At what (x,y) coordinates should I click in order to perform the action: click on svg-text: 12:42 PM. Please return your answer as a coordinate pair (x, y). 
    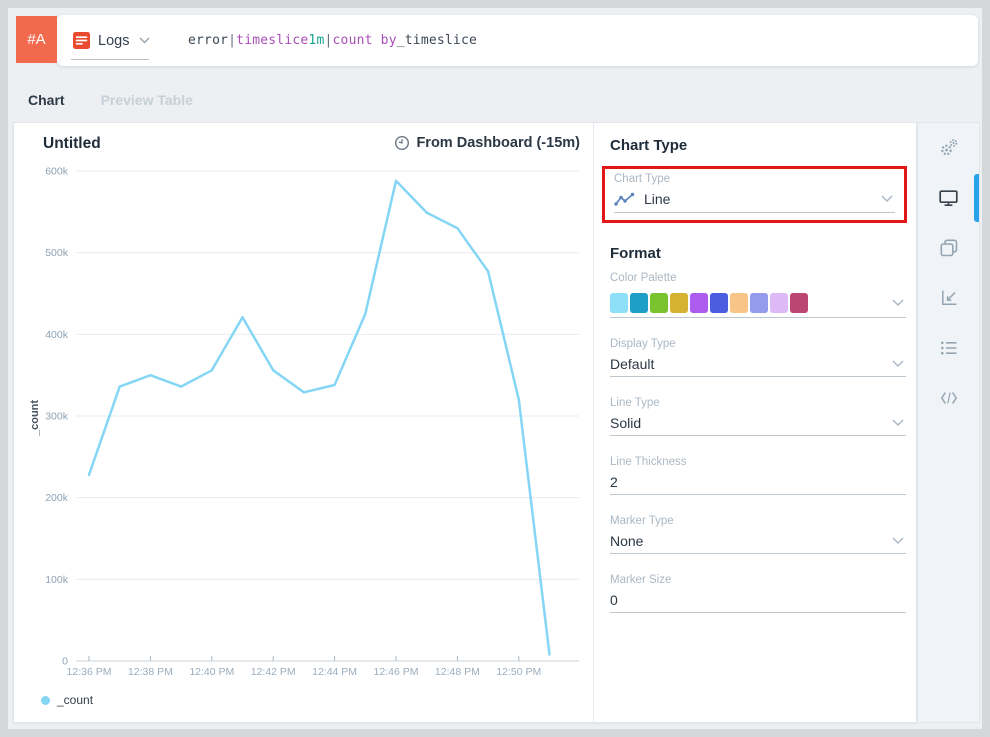
    Looking at the image, I should click on (273, 672).